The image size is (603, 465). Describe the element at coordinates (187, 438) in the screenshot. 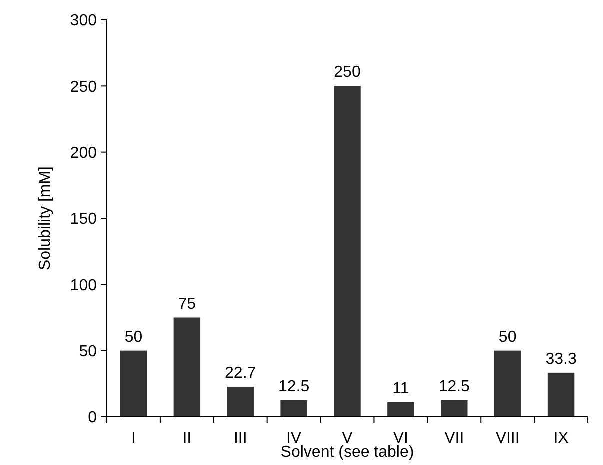

I see `x-tick-label: II` at that location.